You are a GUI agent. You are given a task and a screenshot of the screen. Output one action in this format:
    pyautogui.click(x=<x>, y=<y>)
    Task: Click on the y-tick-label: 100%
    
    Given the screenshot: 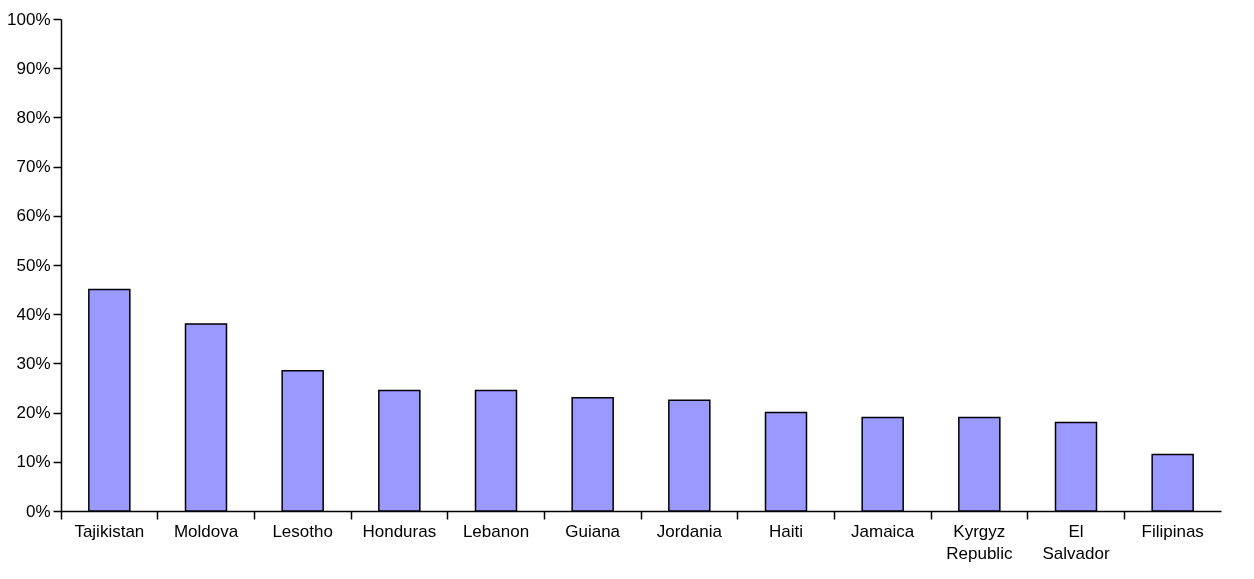 What is the action you would take?
    pyautogui.click(x=29, y=19)
    